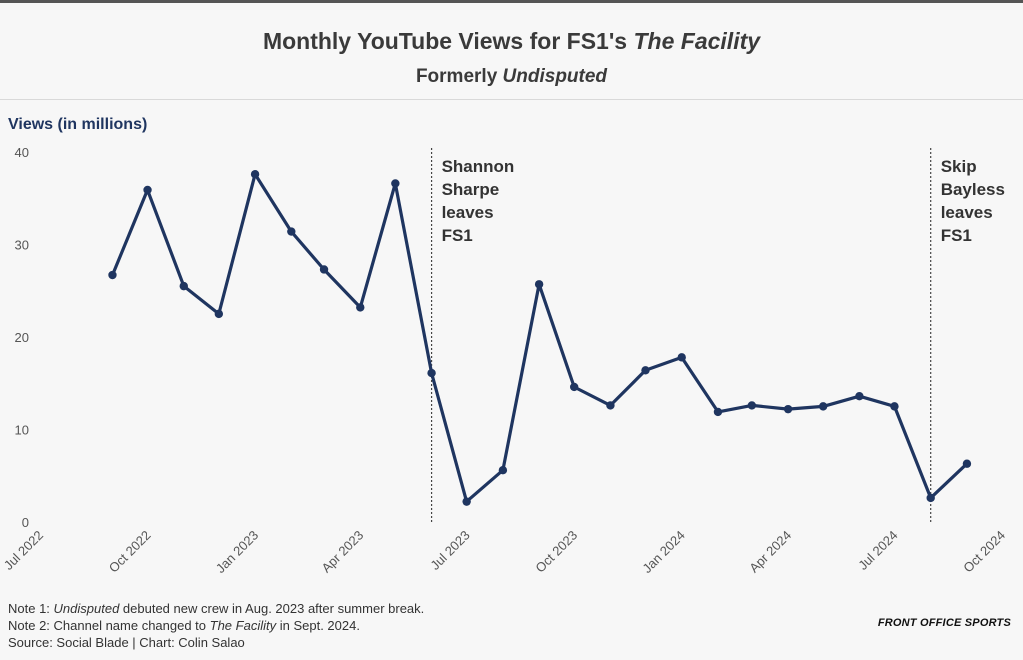  I want to click on annotation-text: Bayless, so click(973, 189).